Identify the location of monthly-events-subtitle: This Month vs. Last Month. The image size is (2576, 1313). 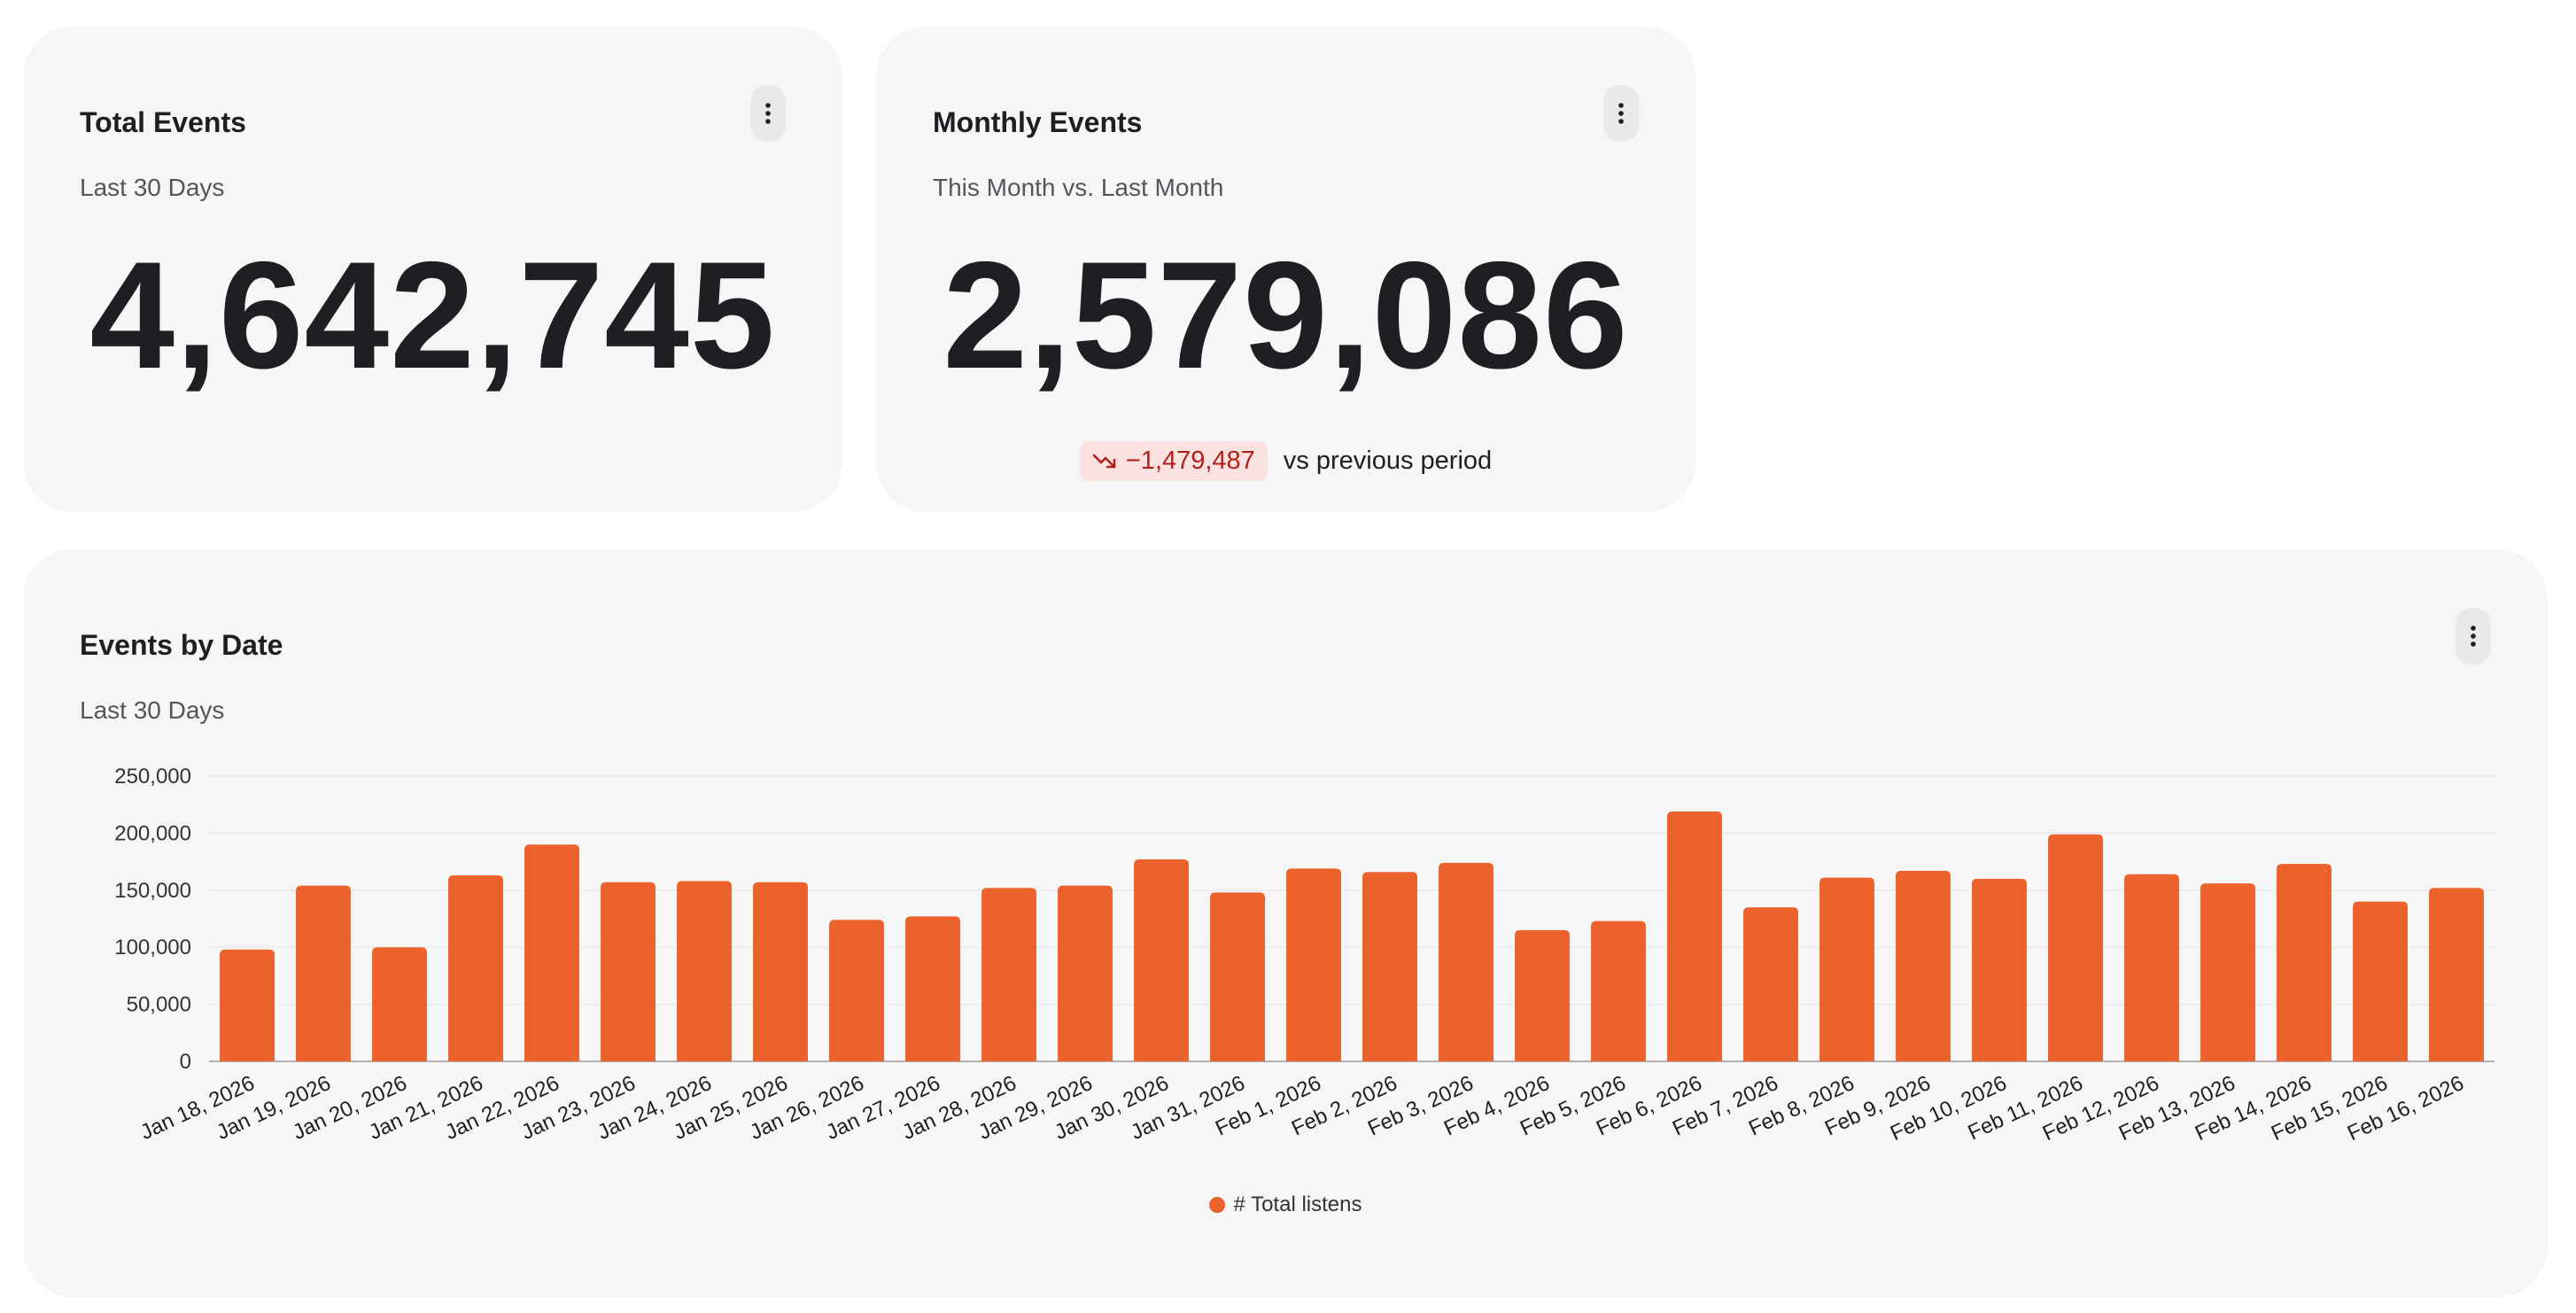
(1078, 187).